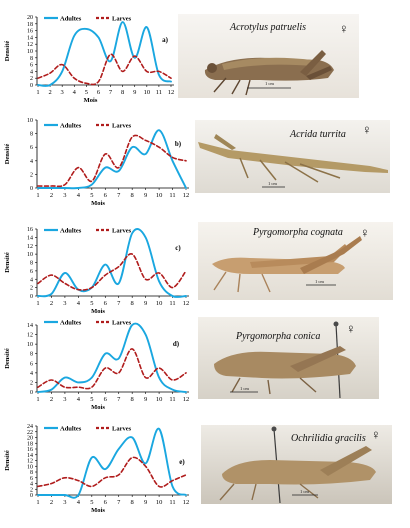 Image resolution: width=410 pixels, height=528 pixels. Describe the element at coordinates (317, 134) in the screenshot. I see `species-name-b: Acrida turrita` at that location.